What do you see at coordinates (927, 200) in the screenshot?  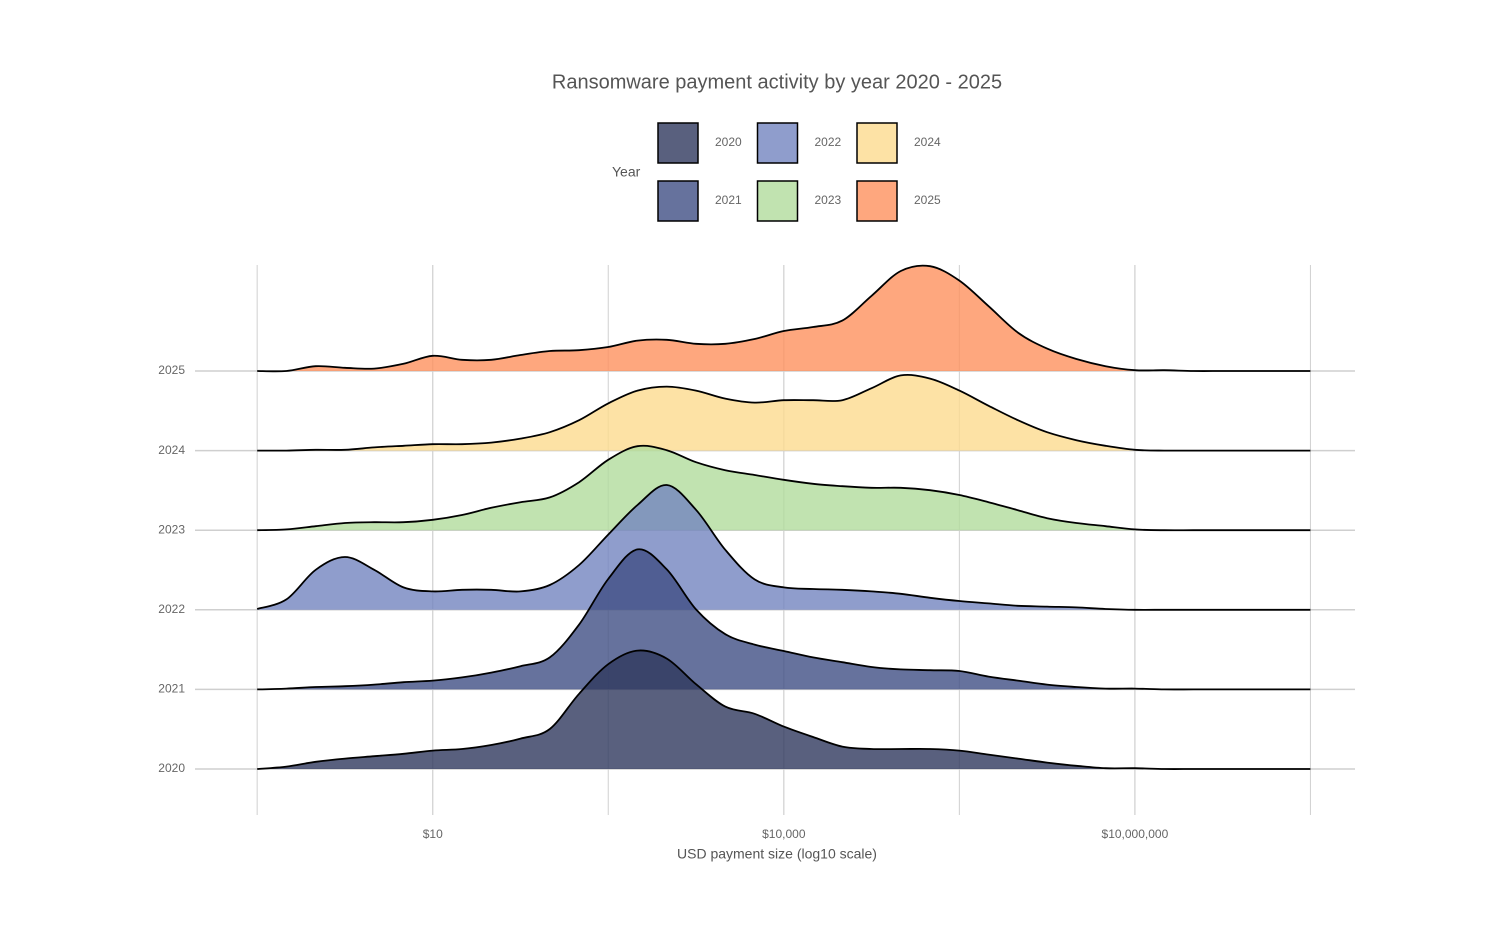 I see `legend-label: 2025` at bounding box center [927, 200].